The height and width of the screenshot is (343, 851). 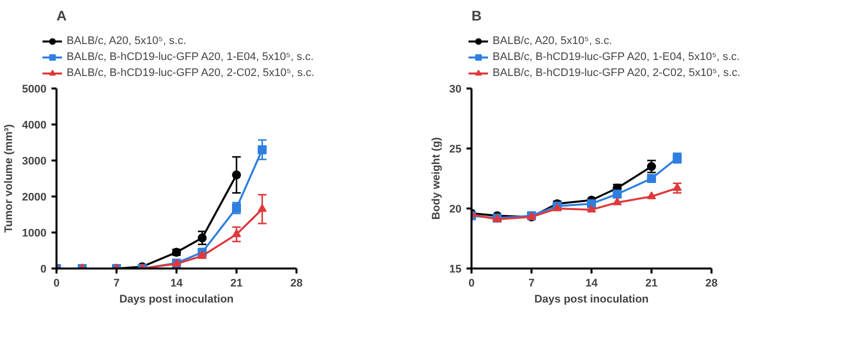 I want to click on y-tick-label: 5000, so click(x=34, y=90).